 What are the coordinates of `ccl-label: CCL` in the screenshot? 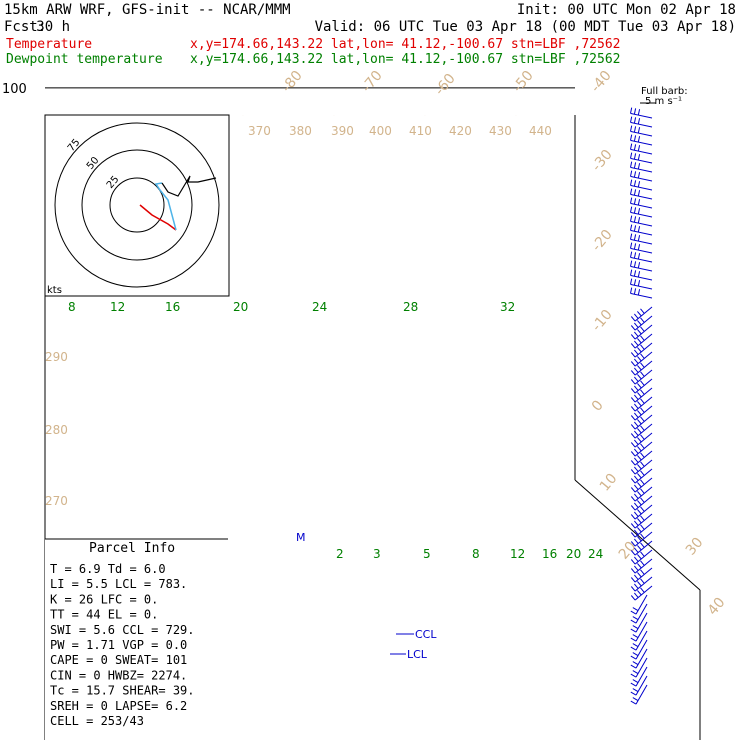 It's located at (426, 634).